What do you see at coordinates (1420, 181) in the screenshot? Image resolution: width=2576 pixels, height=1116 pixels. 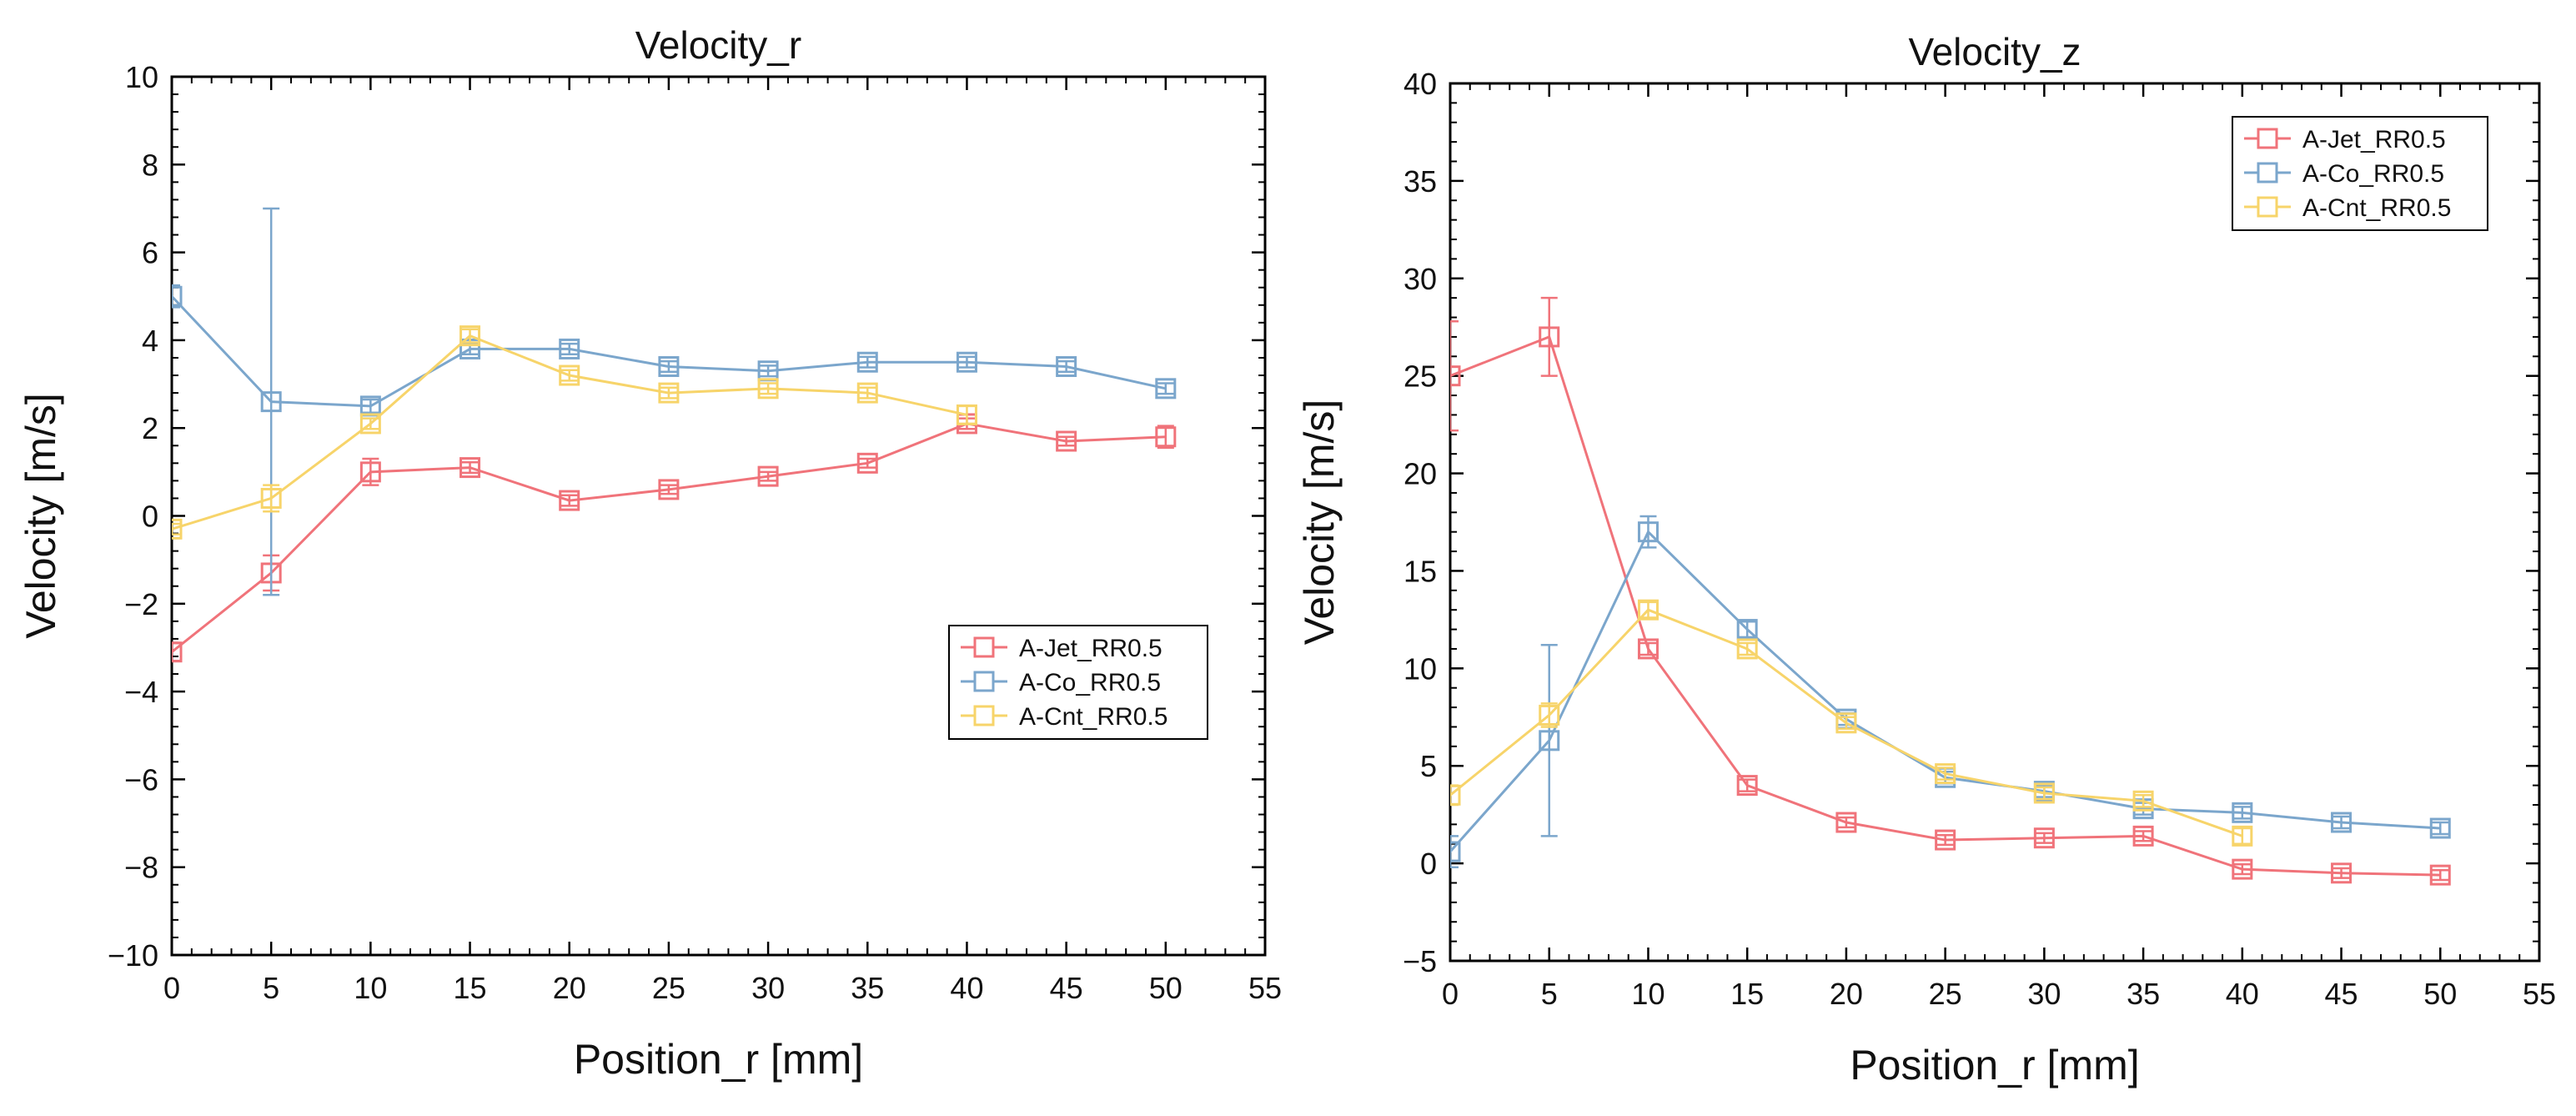 I see `y-tick-label: 35` at bounding box center [1420, 181].